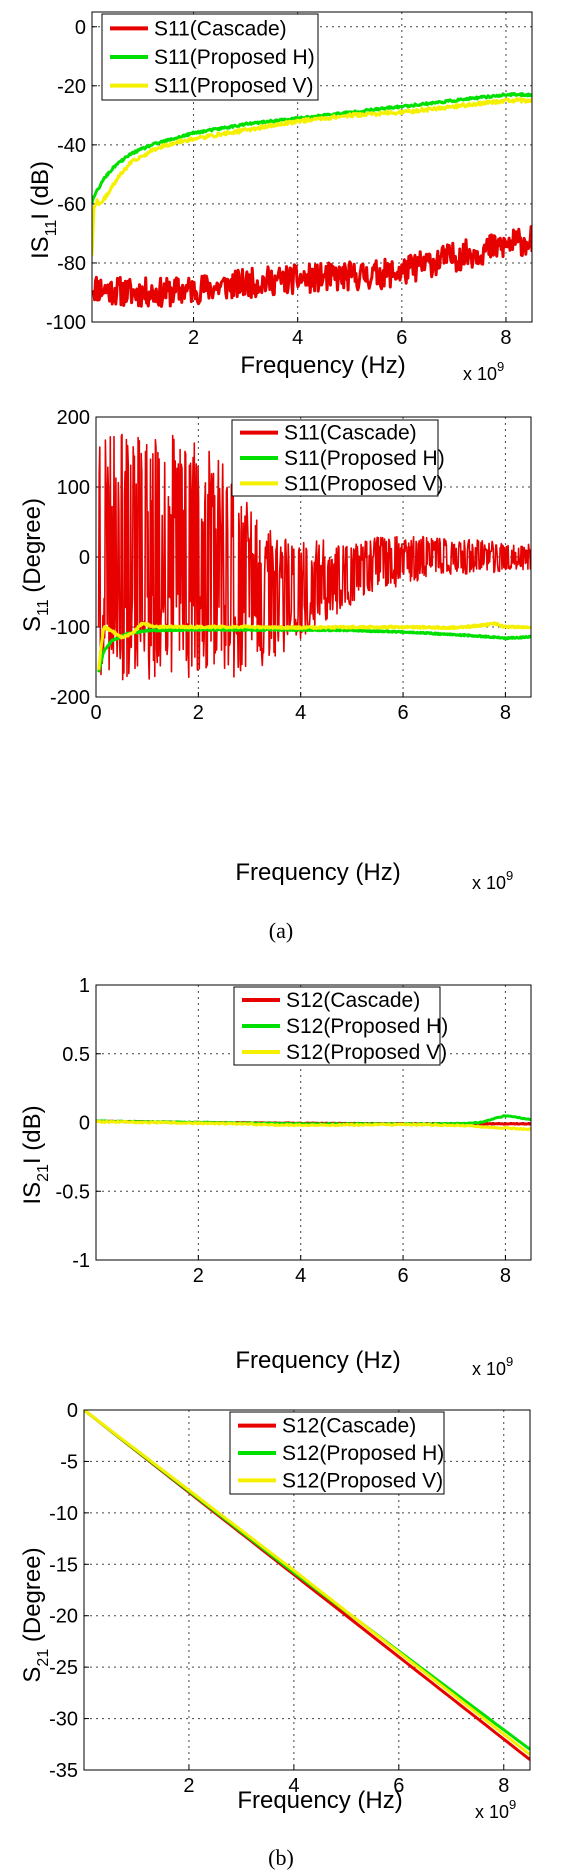 This screenshot has height=1873, width=562. I want to click on y-tick-label: -60, so click(71, 205).